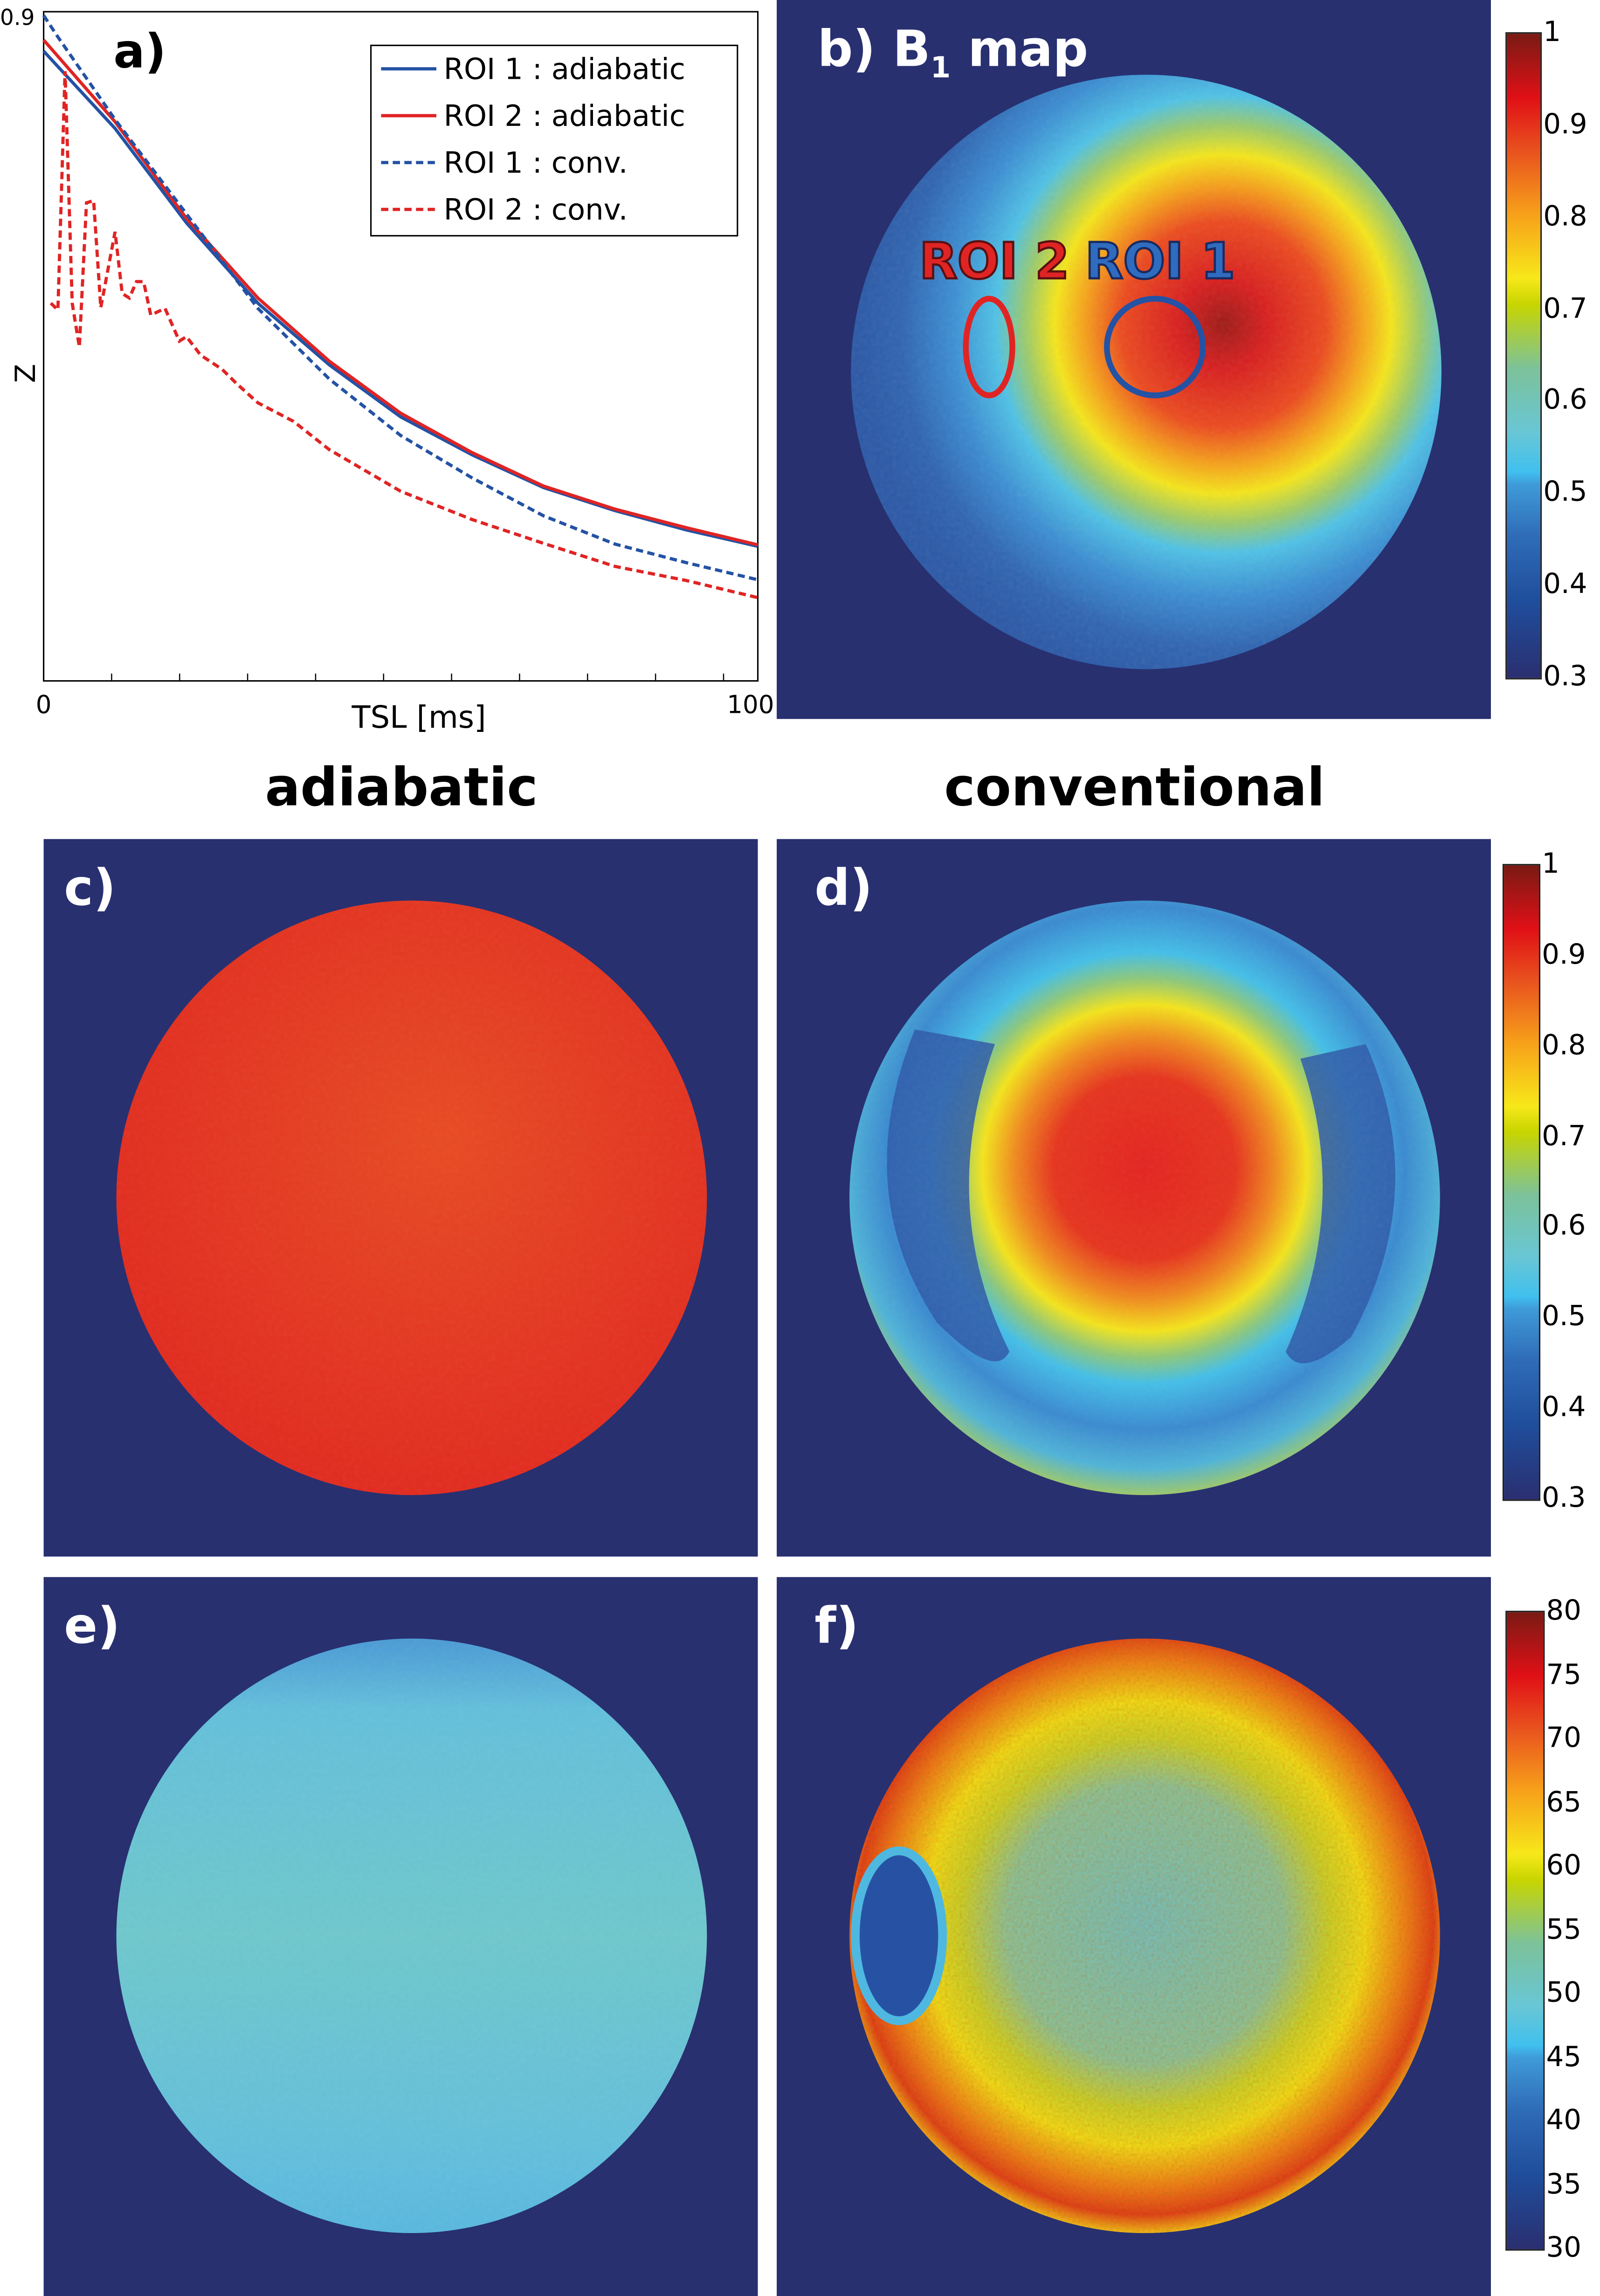 The width and height of the screenshot is (1600, 2296). What do you see at coordinates (564, 69) in the screenshot?
I see `legend-label: ROI 1 : adiabatic` at bounding box center [564, 69].